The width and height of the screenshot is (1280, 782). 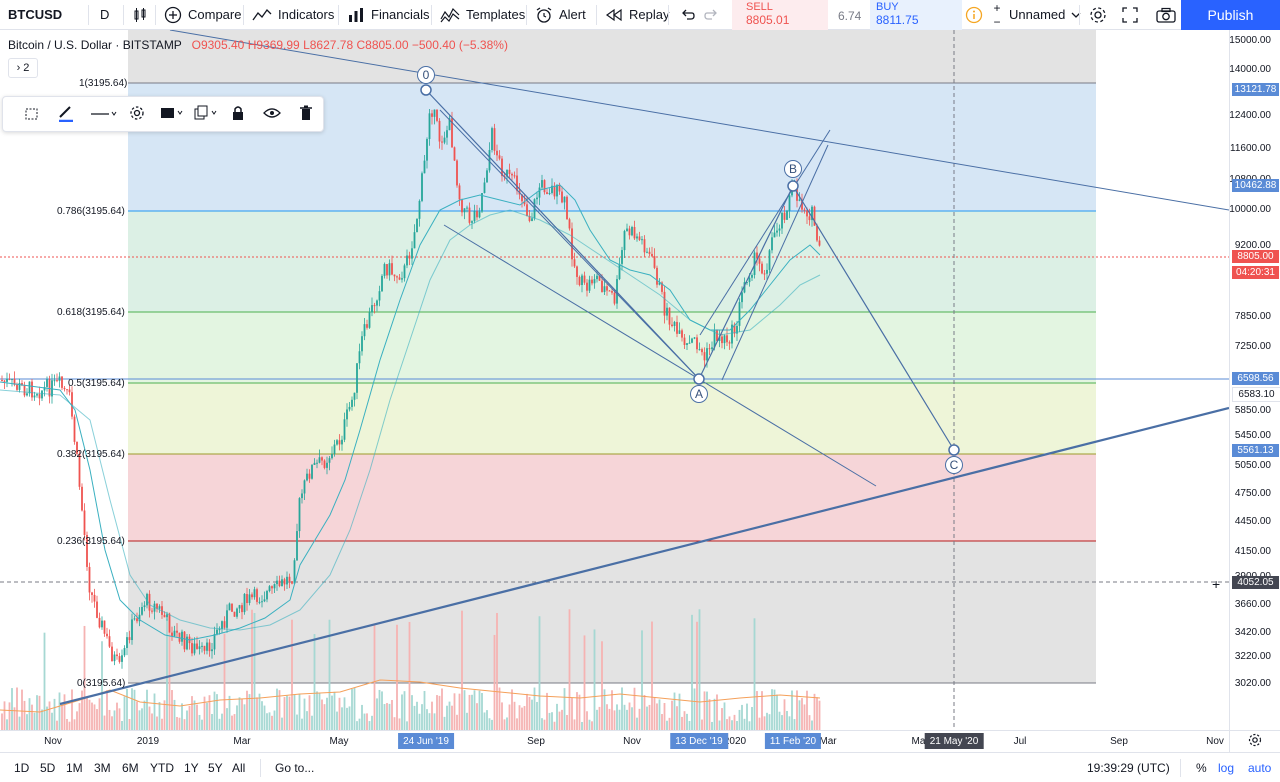 I want to click on sell-label: SELL, so click(x=759, y=7).